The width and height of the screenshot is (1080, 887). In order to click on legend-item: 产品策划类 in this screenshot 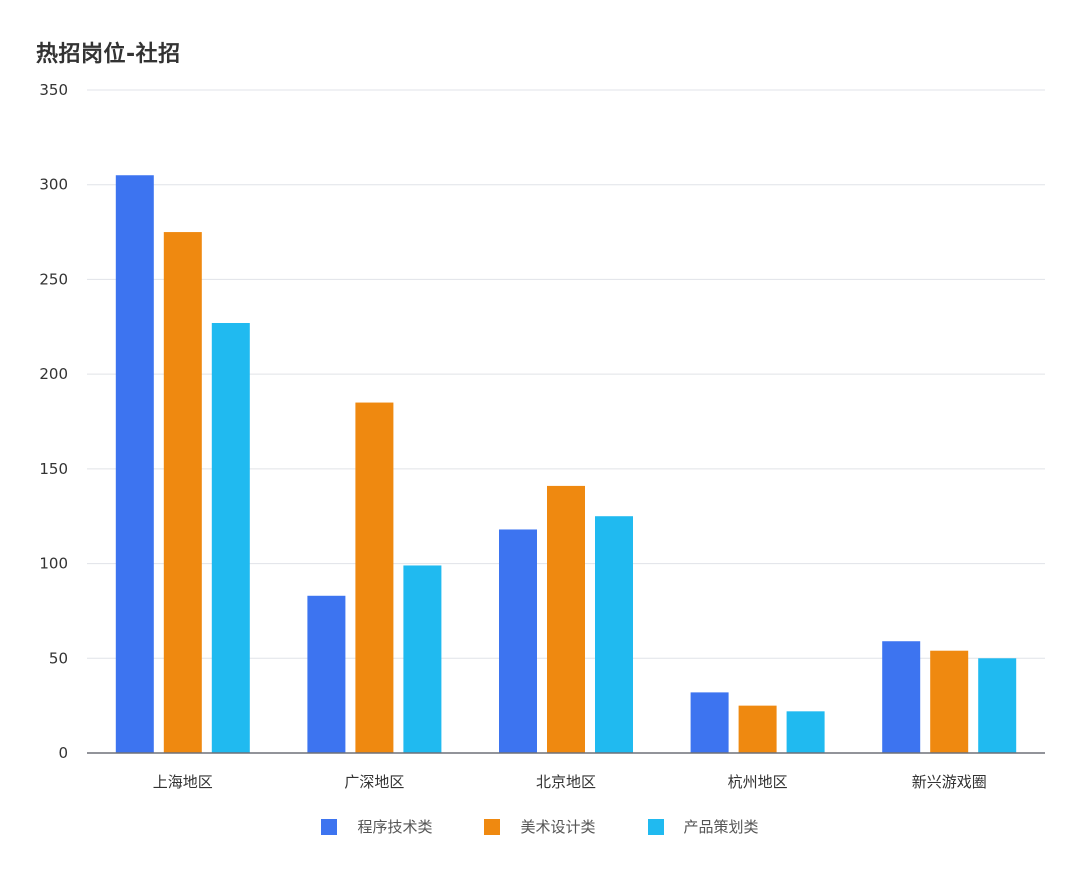, I will do `click(703, 826)`.